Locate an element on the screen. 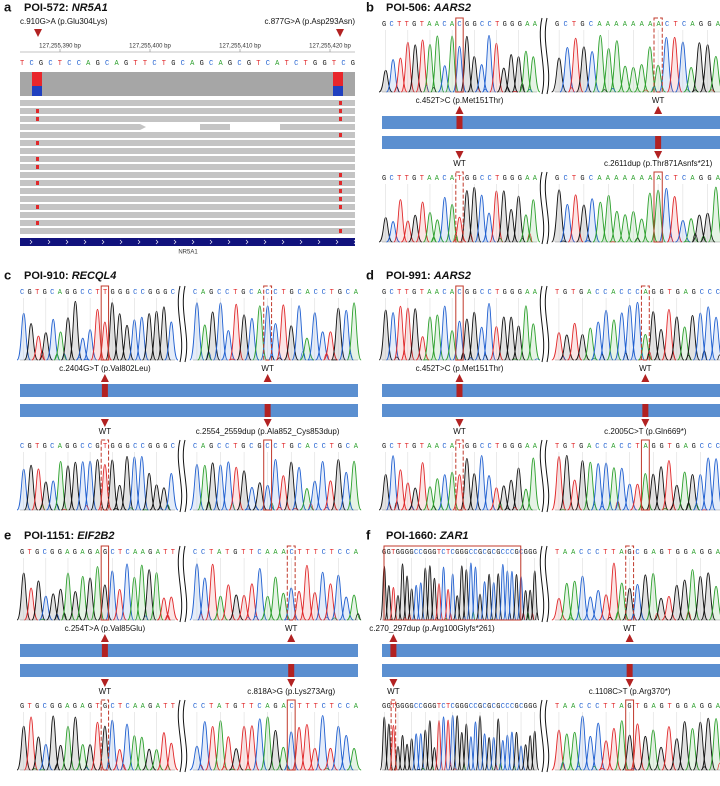 The image size is (720, 786). panel-title: POI-1151: EIF2B2 is located at coordinates (69, 536).